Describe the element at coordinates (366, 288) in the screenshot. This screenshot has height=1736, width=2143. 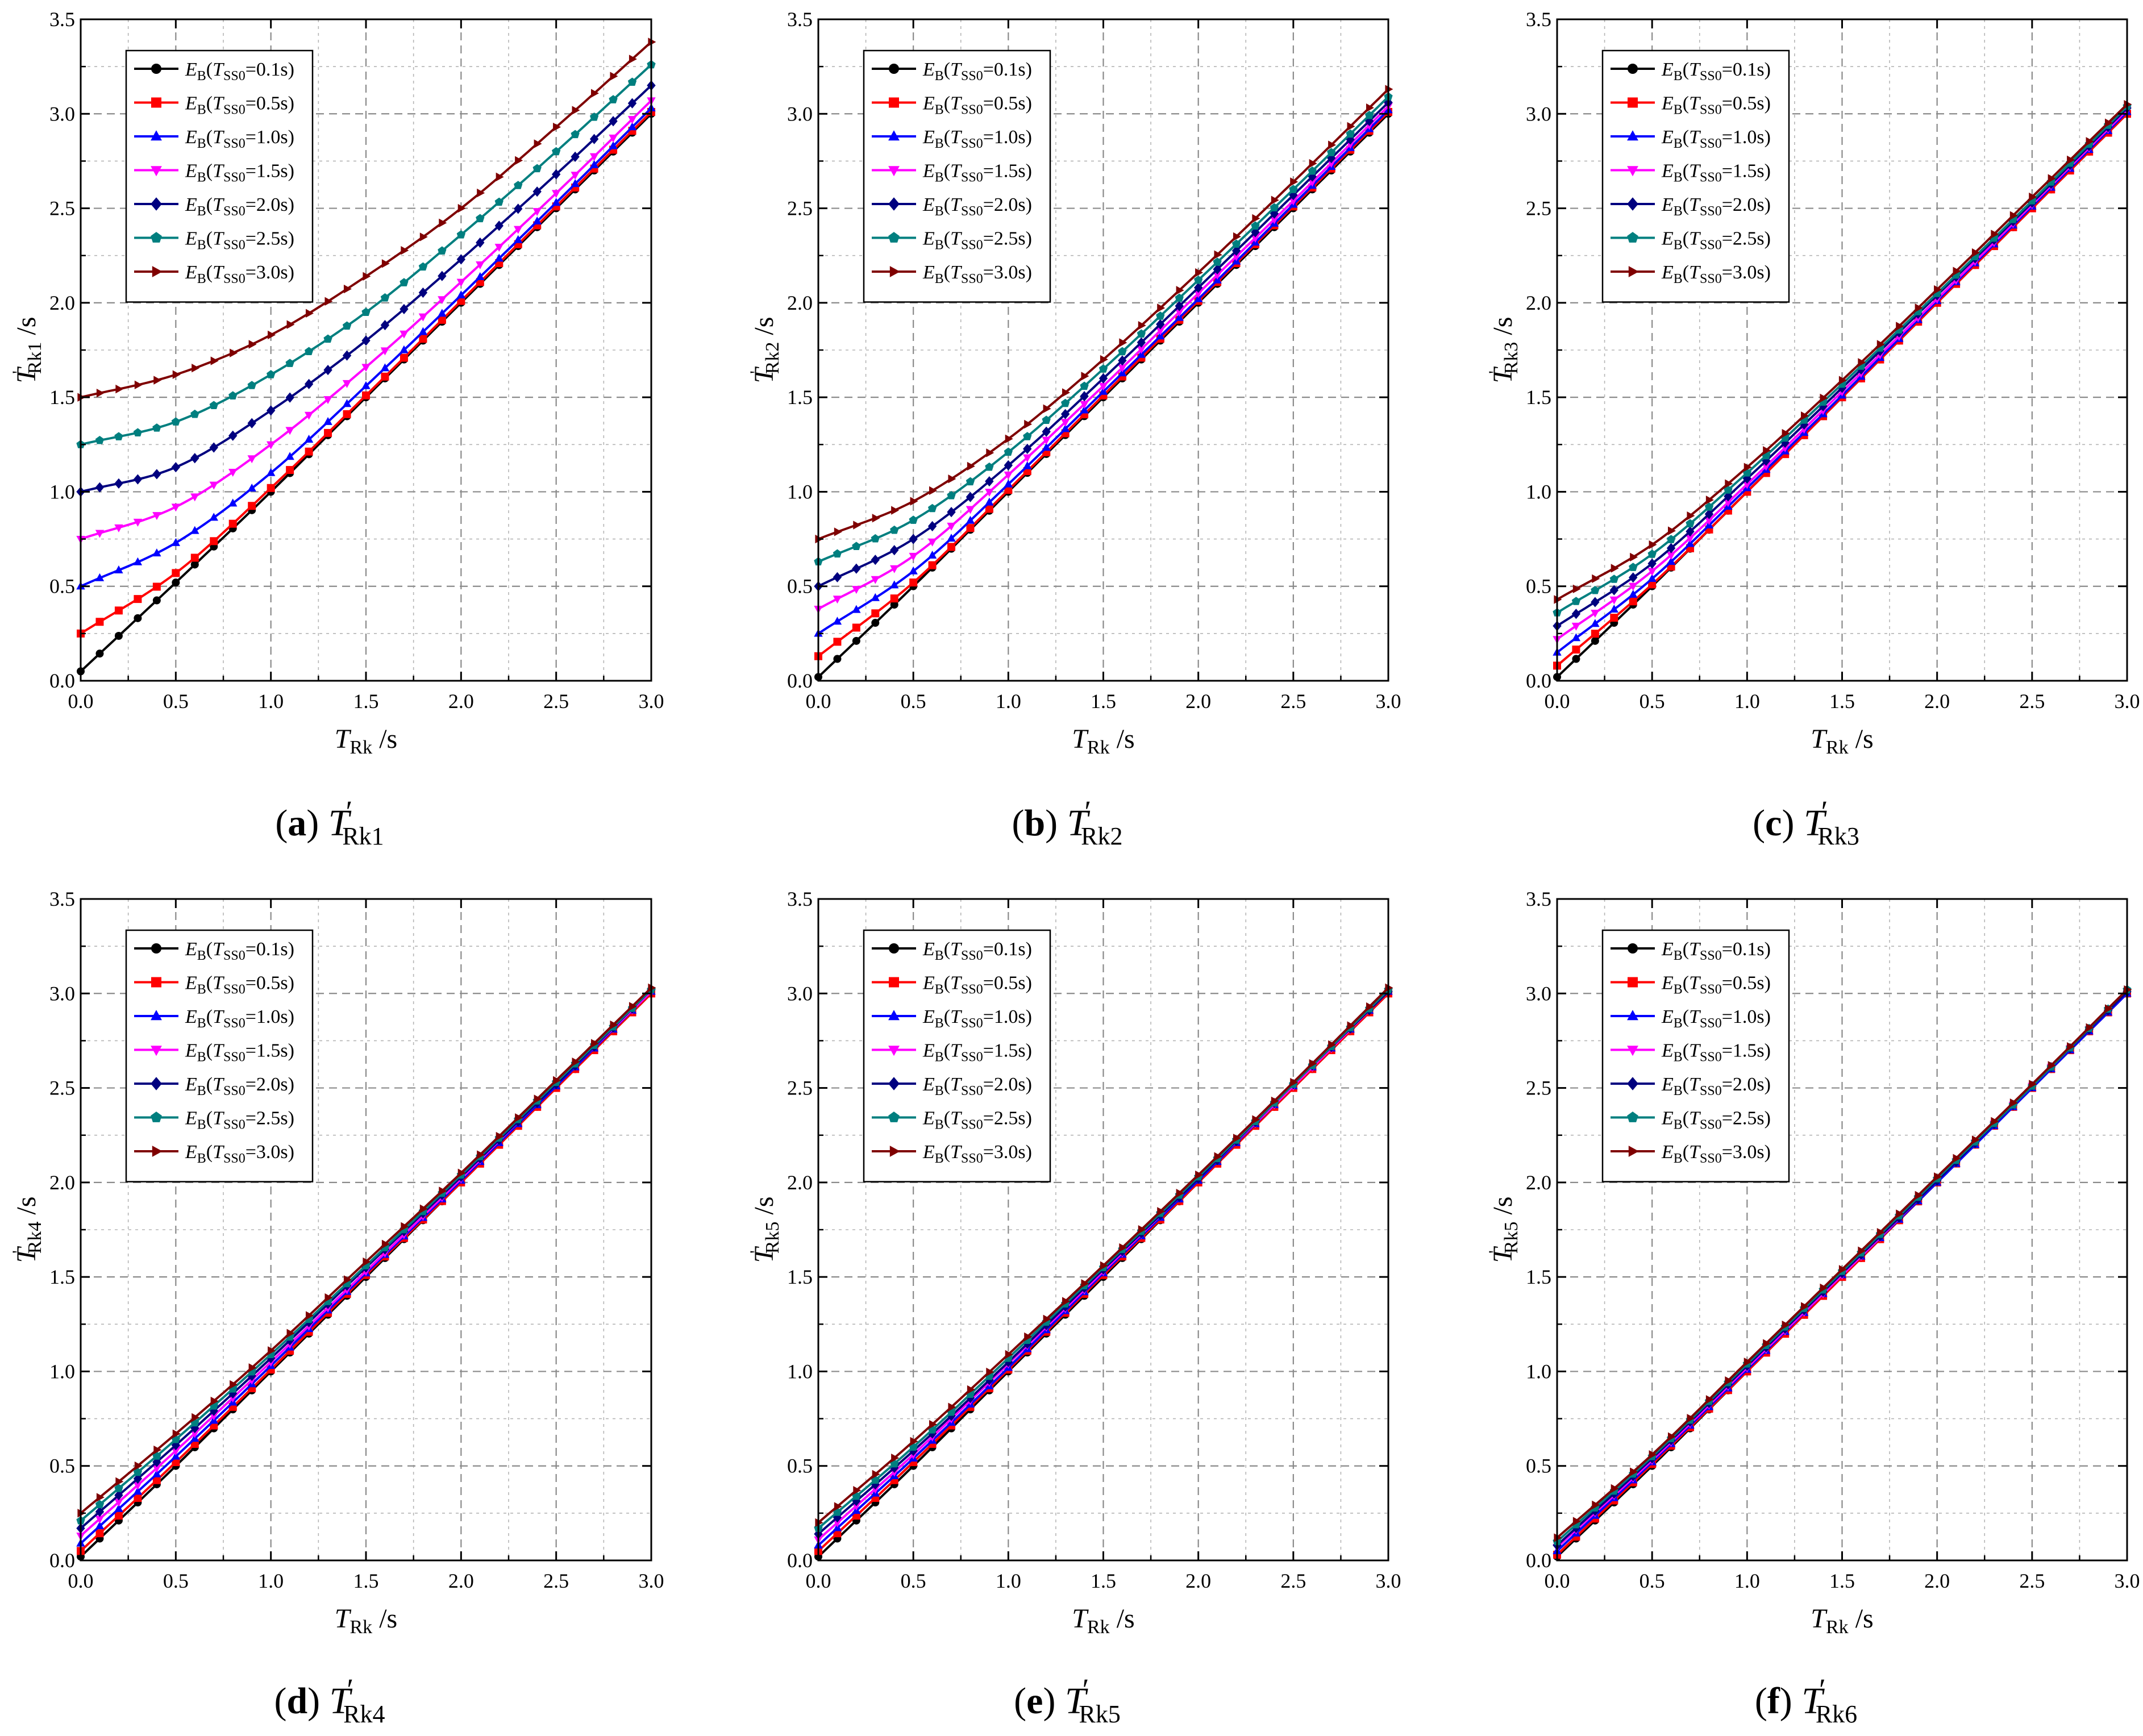
I see `series-2_0s` at that location.